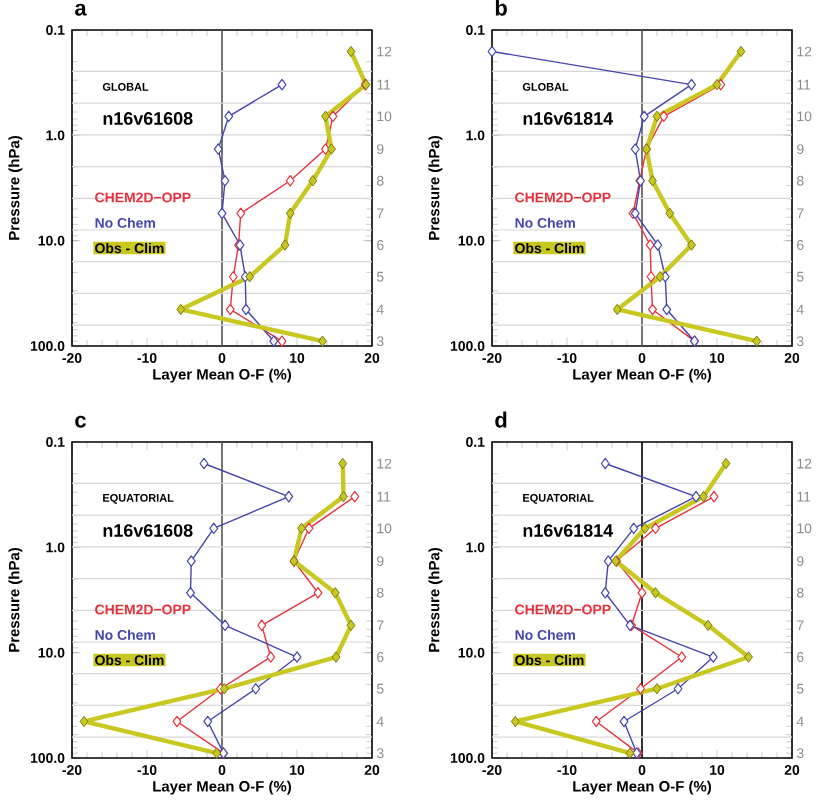  What do you see at coordinates (81, 9) in the screenshot?
I see `chart-title: a` at bounding box center [81, 9].